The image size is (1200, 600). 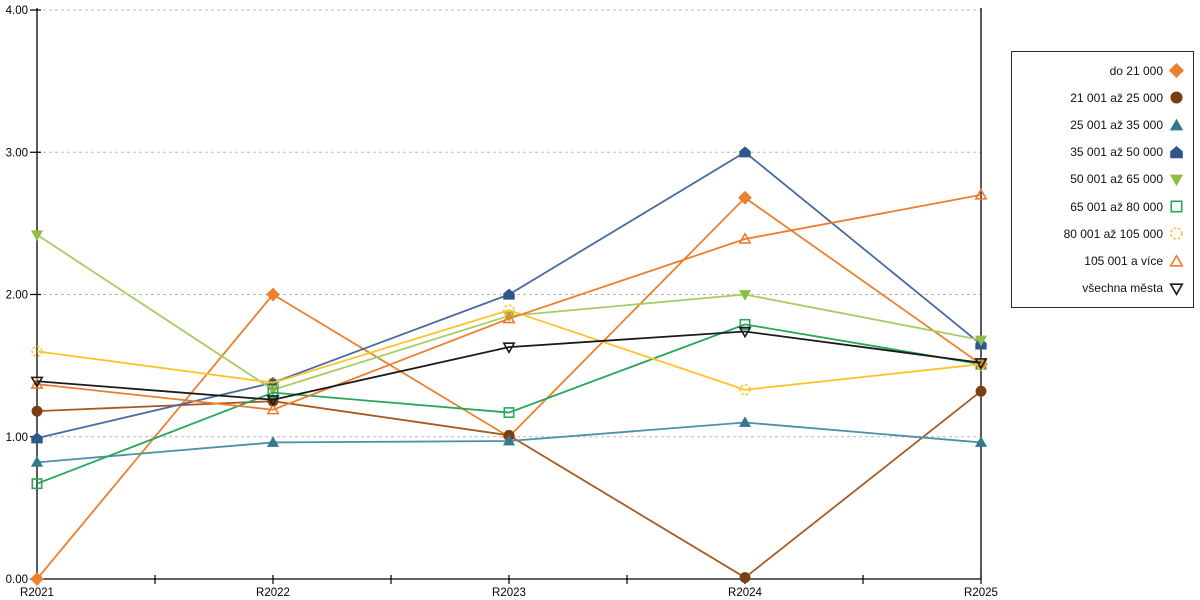 I want to click on y-tick-label: 0.00, so click(x=17, y=580).